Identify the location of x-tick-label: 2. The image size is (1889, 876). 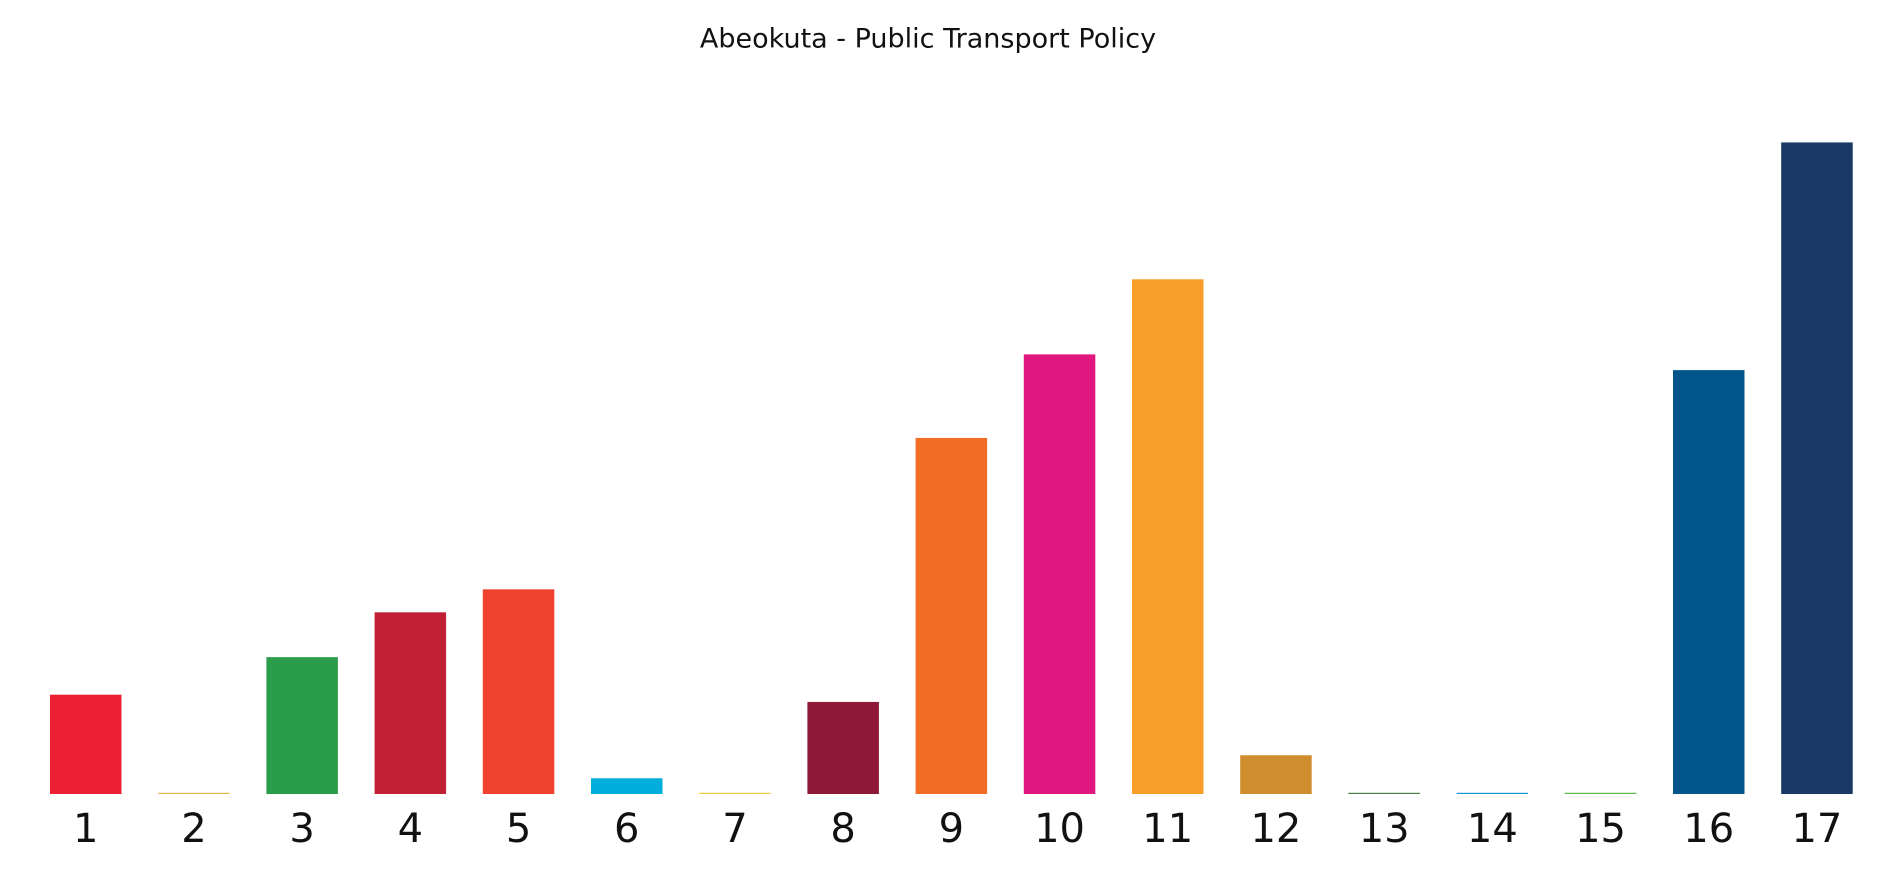
(193, 829).